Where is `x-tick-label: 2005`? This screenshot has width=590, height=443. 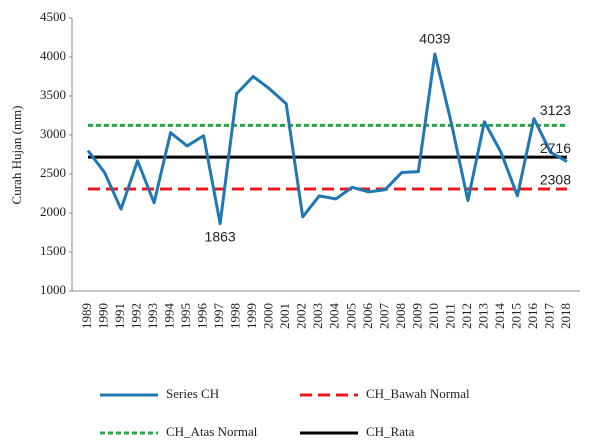 x-tick-label: 2005 is located at coordinates (350, 316).